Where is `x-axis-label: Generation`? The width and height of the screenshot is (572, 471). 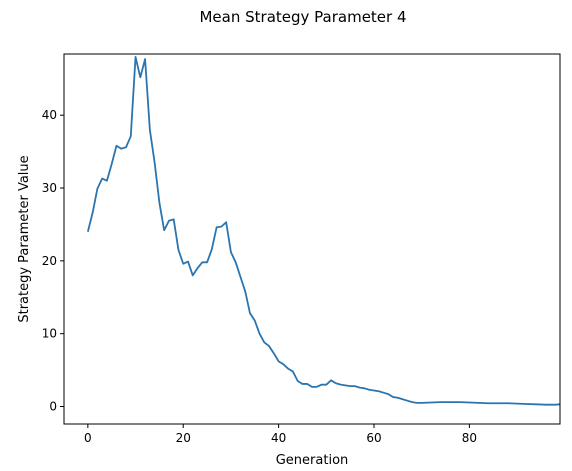 x-axis-label: Generation is located at coordinates (312, 460).